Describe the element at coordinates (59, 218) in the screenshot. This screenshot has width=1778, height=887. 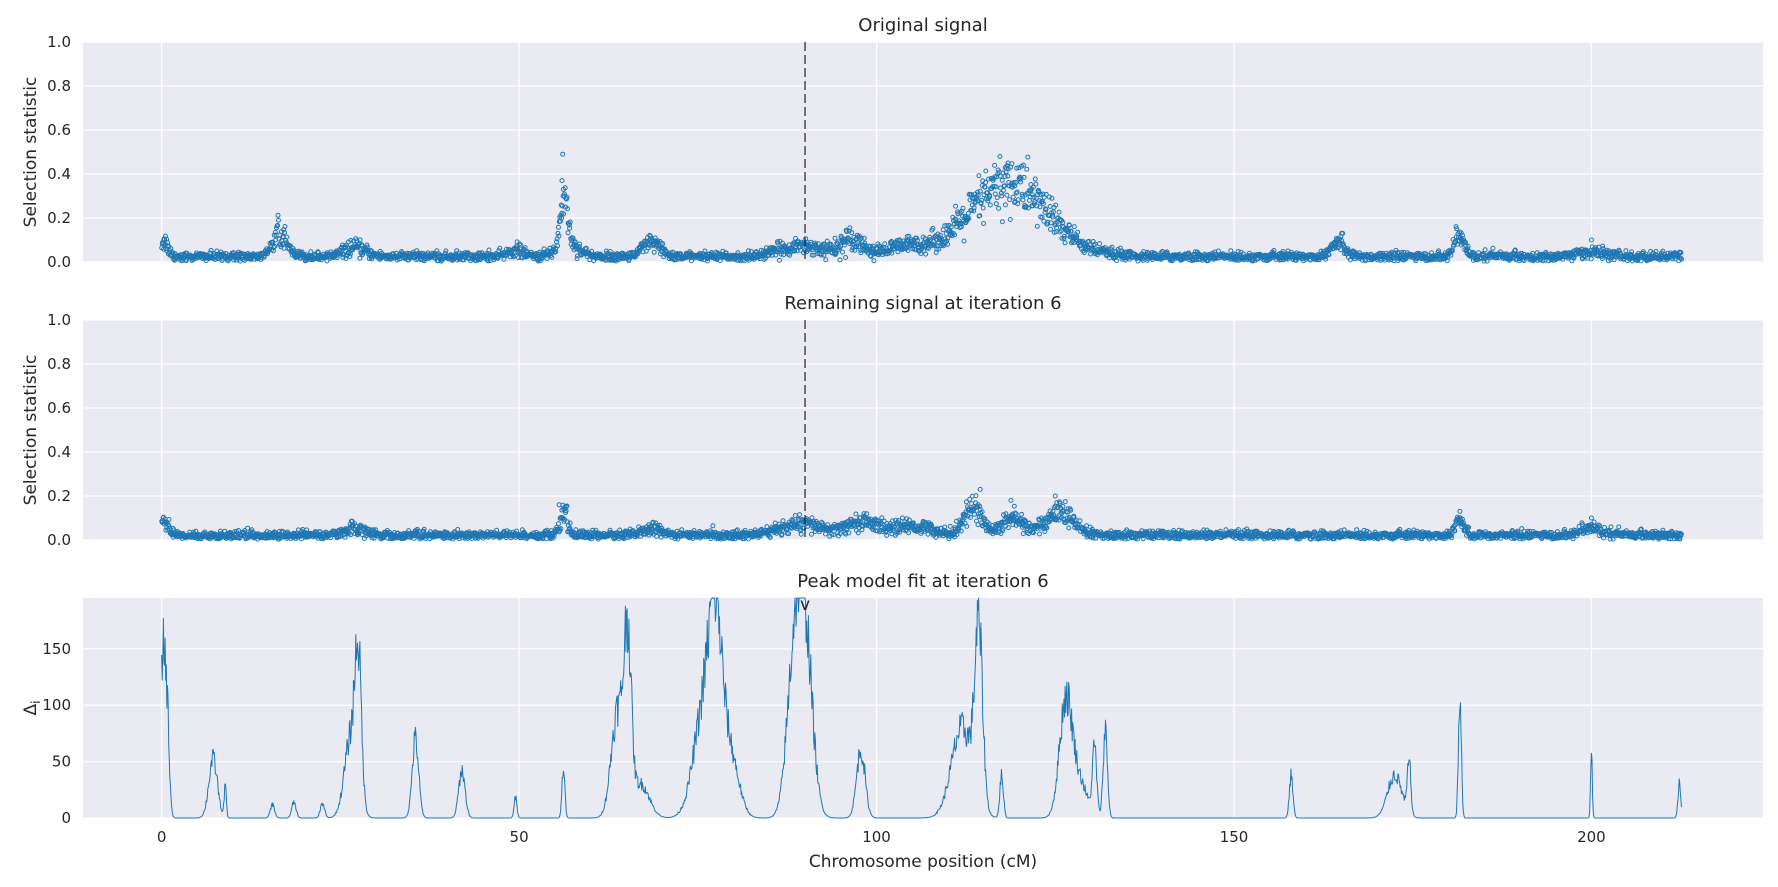
I see `y-tick-label: 0.2` at that location.